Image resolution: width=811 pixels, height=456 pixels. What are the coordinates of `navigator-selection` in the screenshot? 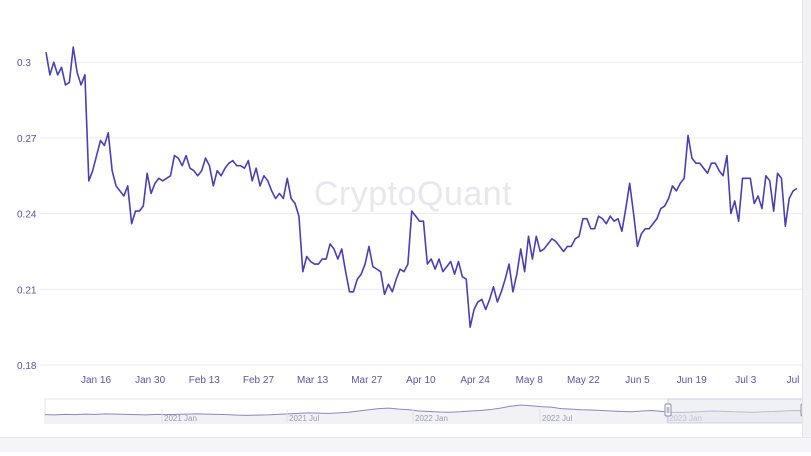 It's located at (736, 411).